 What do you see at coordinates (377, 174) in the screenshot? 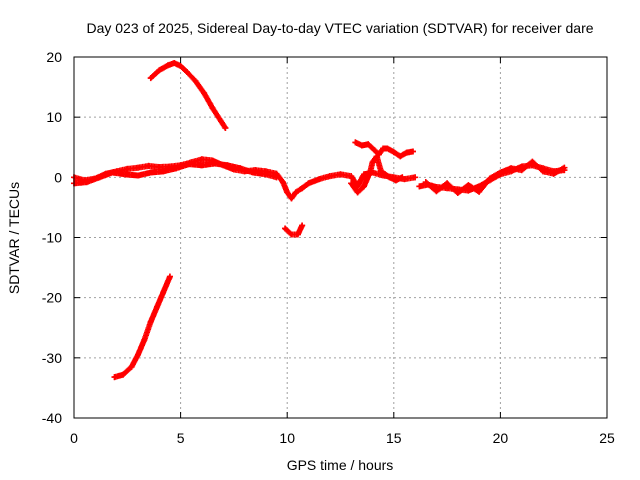
I see `series-arc-spike` at bounding box center [377, 174].